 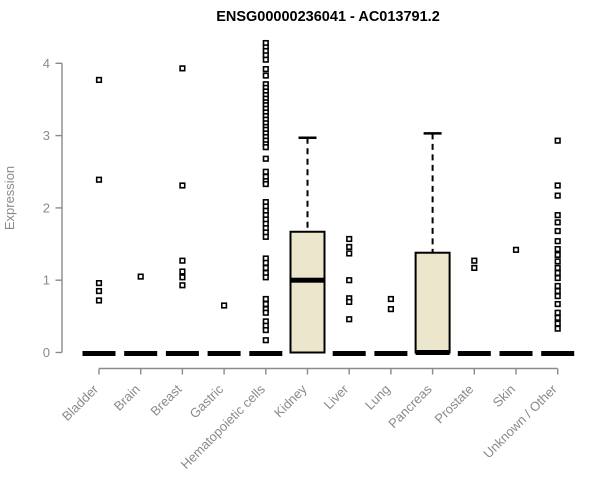 What do you see at coordinates (207, 401) in the screenshot?
I see `x-tick-label: Gastric` at bounding box center [207, 401].